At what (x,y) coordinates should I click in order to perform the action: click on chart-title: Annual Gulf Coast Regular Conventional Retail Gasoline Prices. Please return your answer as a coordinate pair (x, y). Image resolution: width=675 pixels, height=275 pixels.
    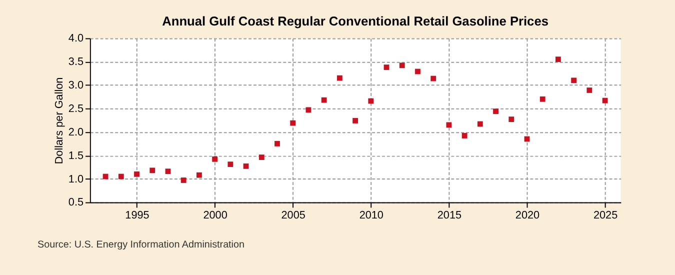
    Looking at the image, I should click on (355, 20).